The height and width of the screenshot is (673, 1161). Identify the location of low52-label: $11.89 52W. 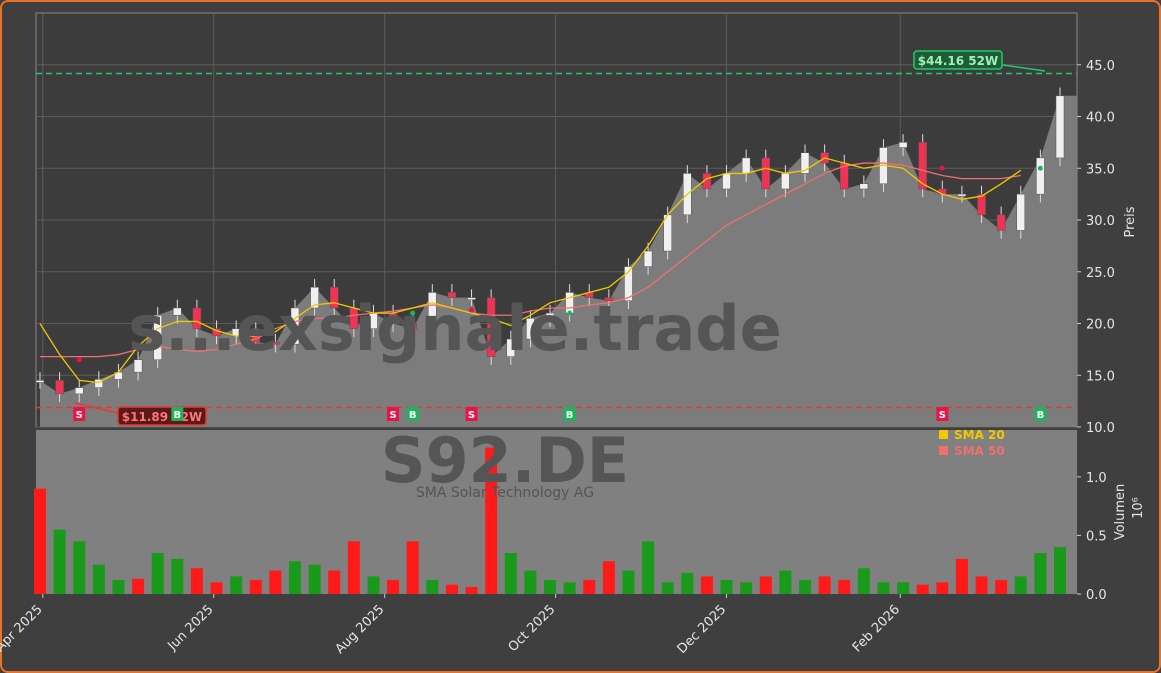
(162, 417).